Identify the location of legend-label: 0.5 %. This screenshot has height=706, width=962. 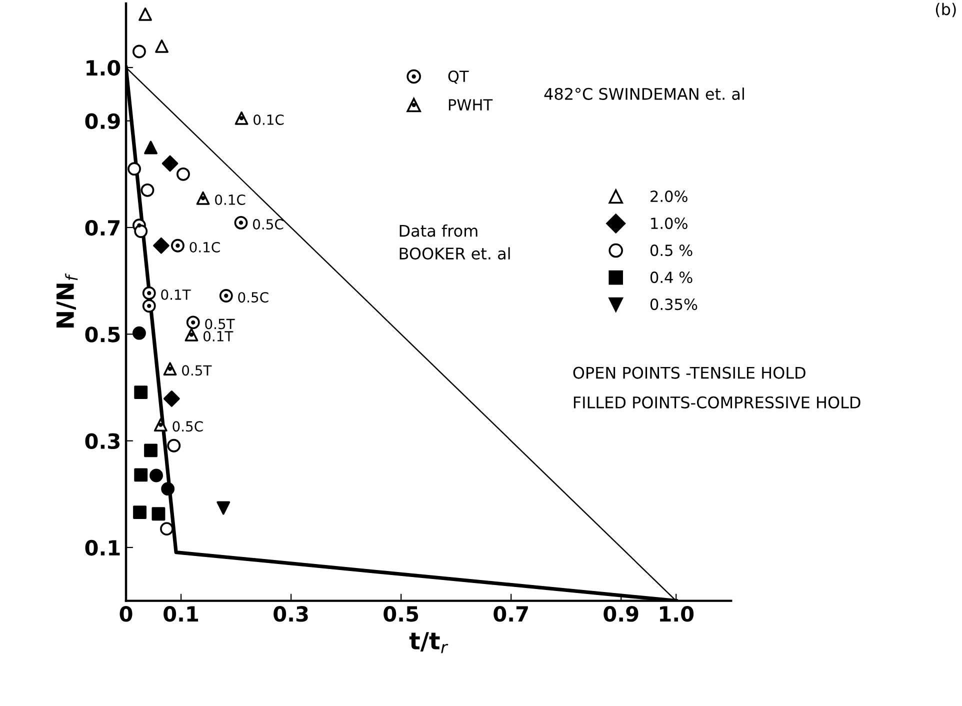
(671, 250).